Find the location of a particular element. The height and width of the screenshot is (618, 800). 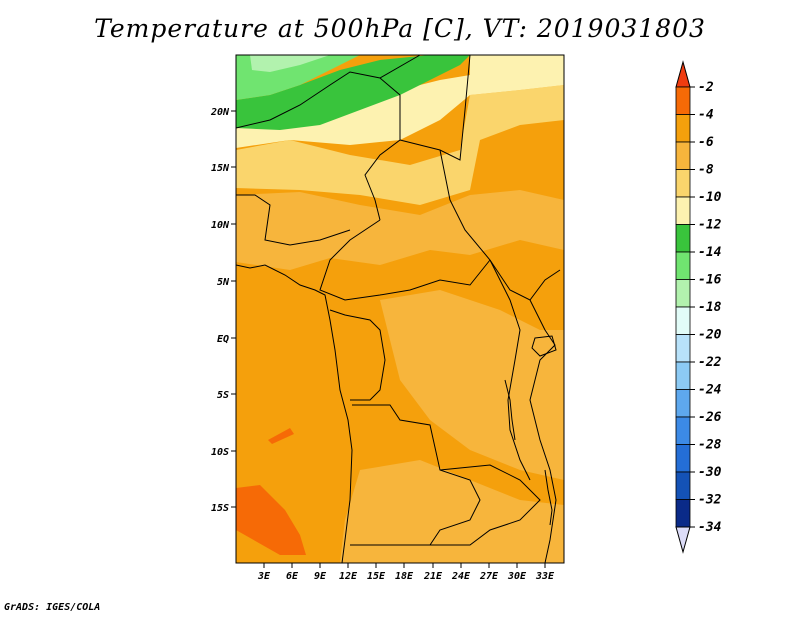

lat-labels: 20N 15N 10N 5N EQ 5S 10S 15S is located at coordinates (220, 310).